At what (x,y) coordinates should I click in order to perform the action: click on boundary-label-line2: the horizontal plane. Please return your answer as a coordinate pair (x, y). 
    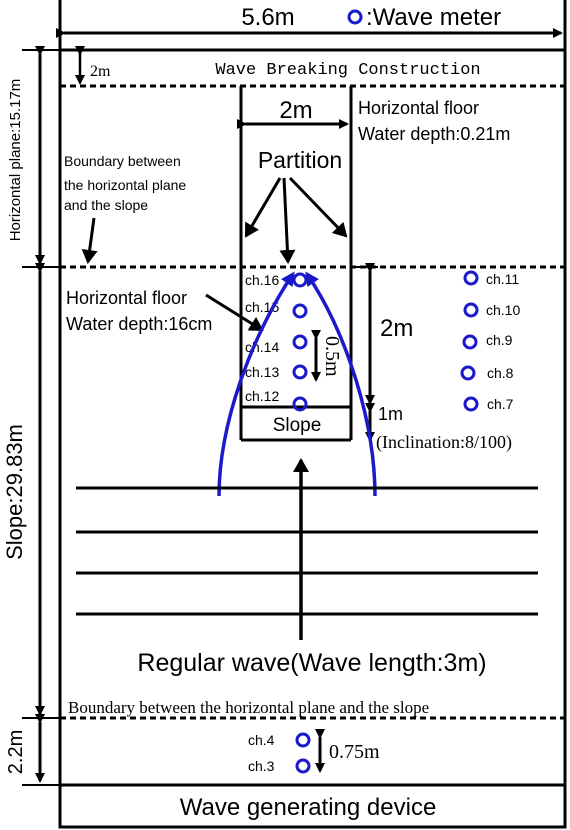
    Looking at the image, I should click on (125, 185).